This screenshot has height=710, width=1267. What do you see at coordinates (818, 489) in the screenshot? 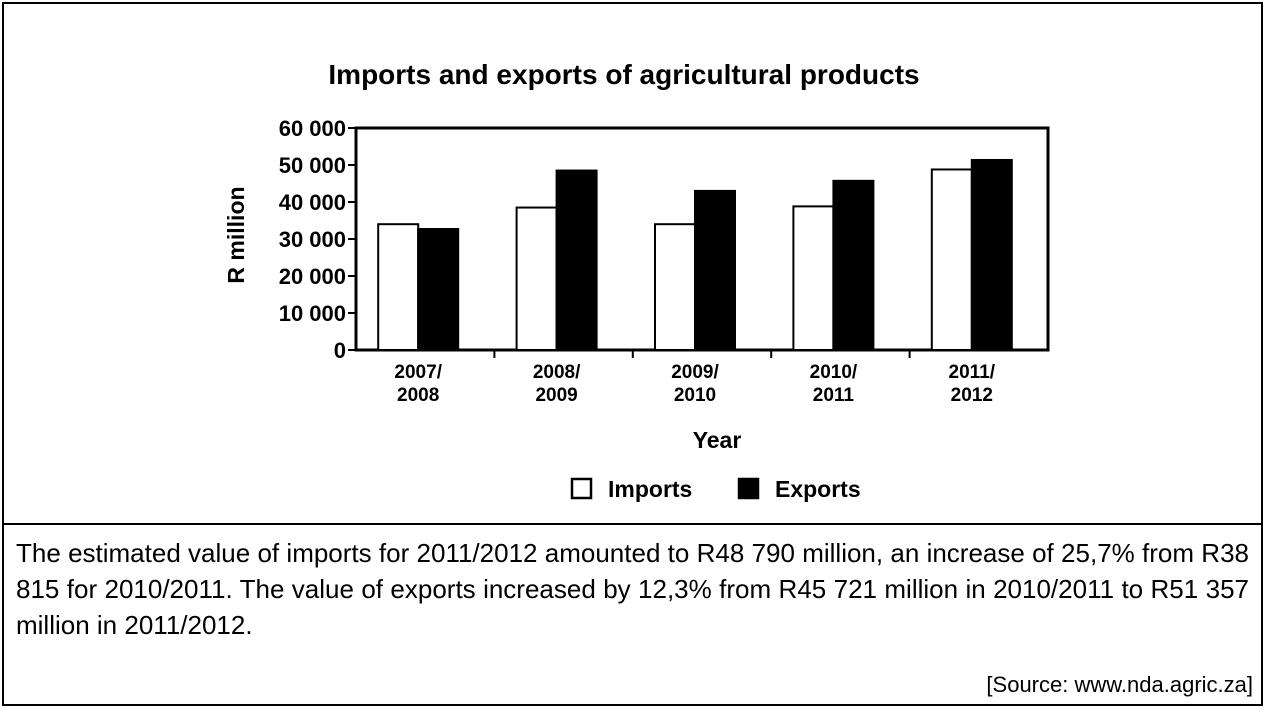
I see `legend-label-exports: Exports` at bounding box center [818, 489].